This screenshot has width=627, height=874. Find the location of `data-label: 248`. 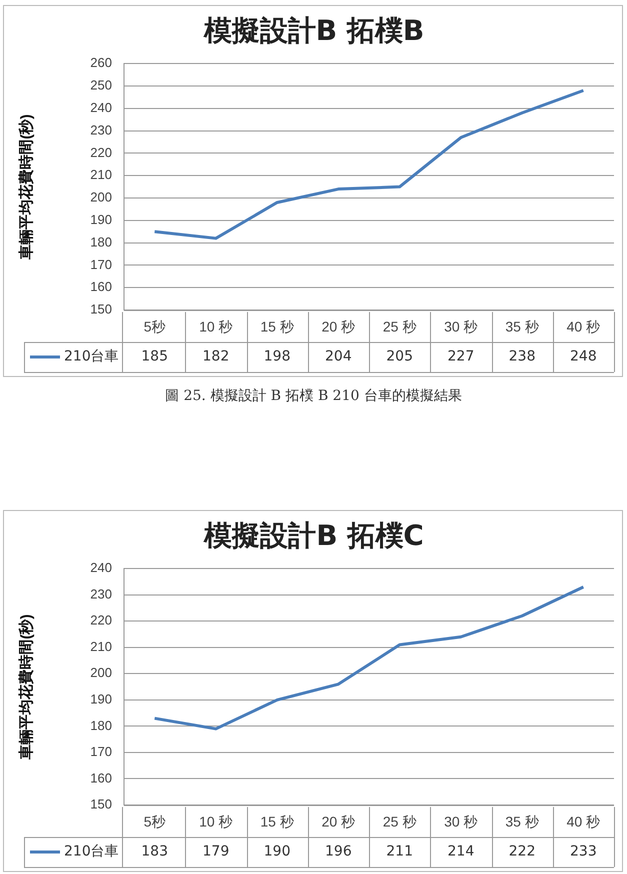

data-label: 248 is located at coordinates (583, 356).